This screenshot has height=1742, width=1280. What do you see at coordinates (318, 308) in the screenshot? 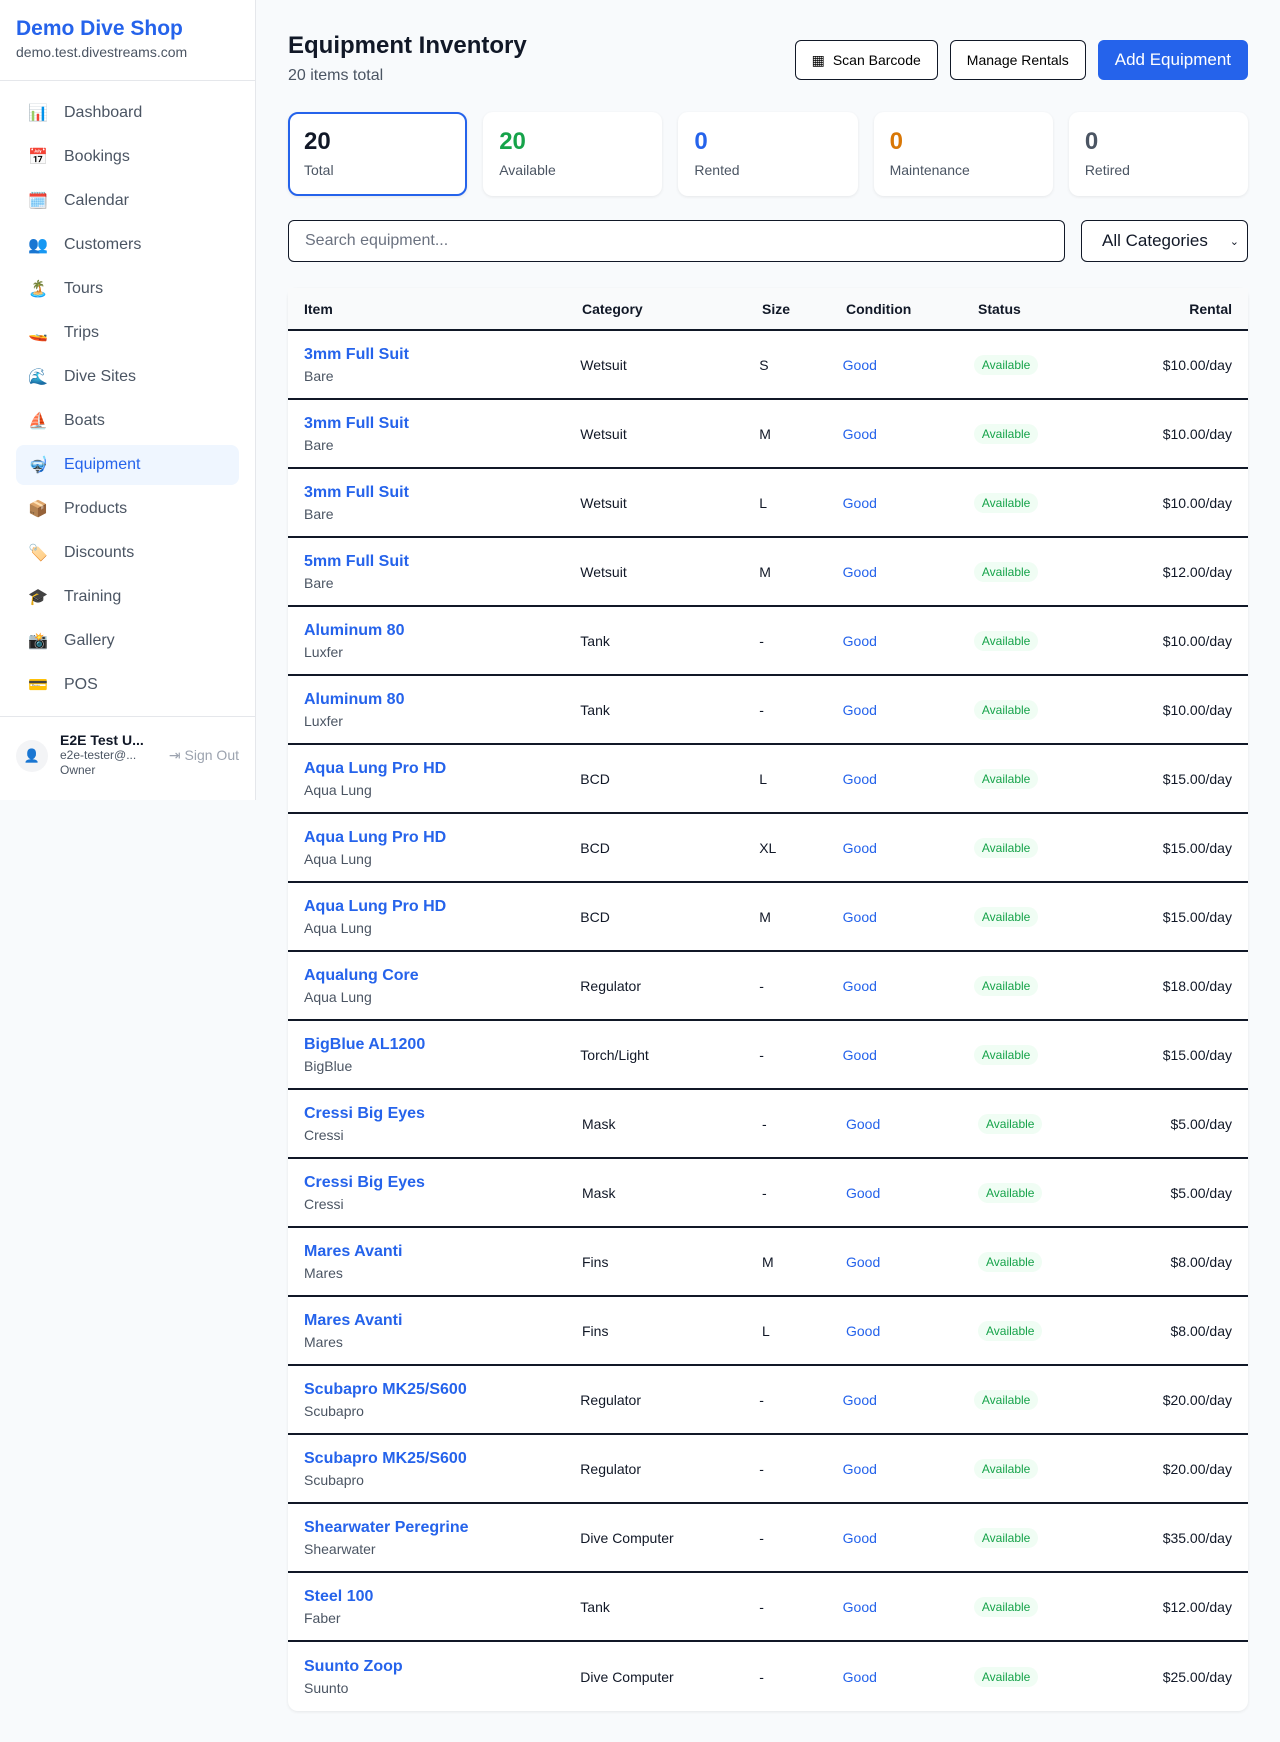
I see `header-item: Item` at bounding box center [318, 308].